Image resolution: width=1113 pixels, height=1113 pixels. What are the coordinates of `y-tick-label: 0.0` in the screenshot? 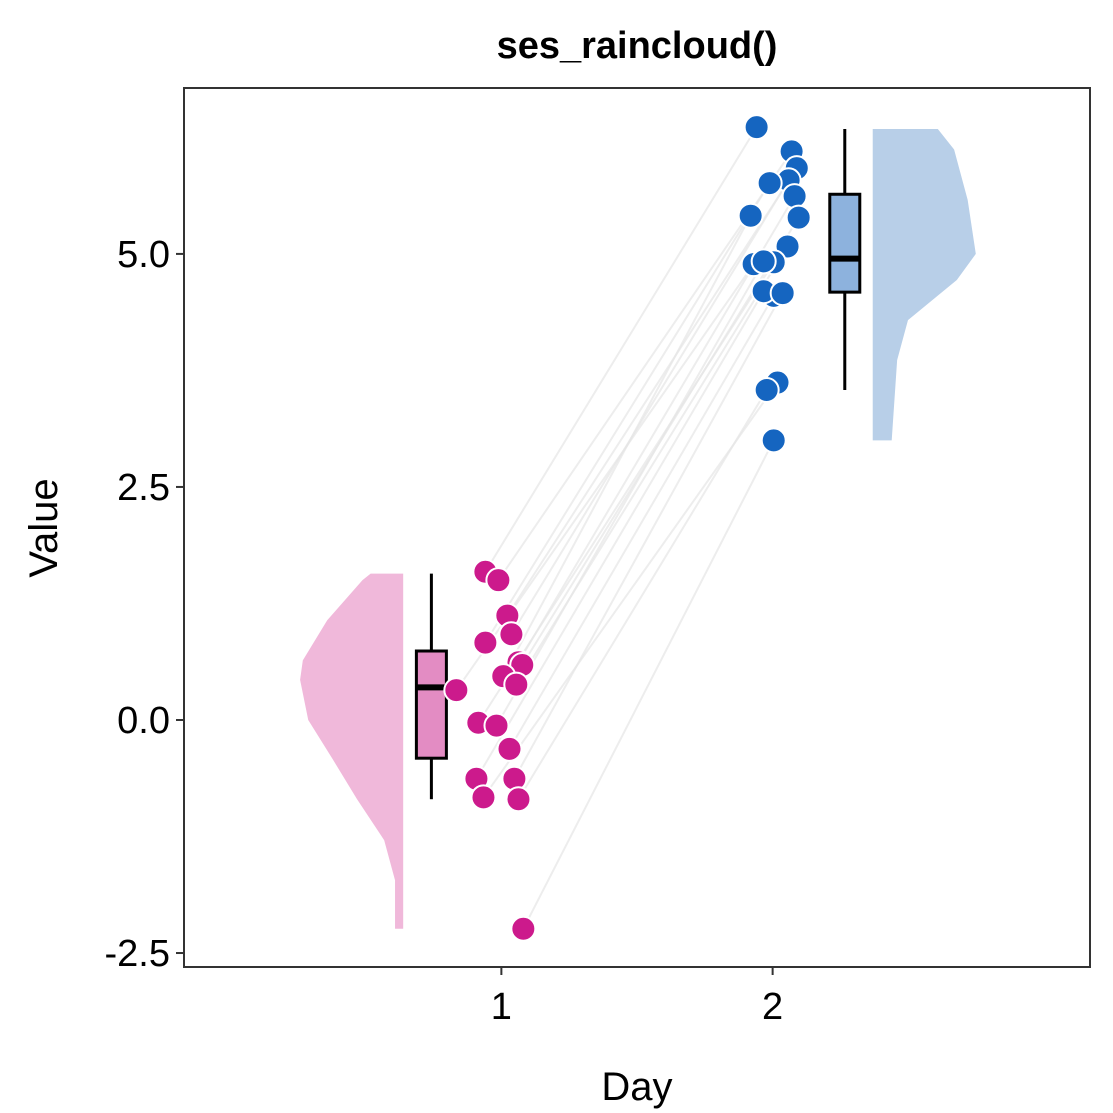 It's located at (143, 721).